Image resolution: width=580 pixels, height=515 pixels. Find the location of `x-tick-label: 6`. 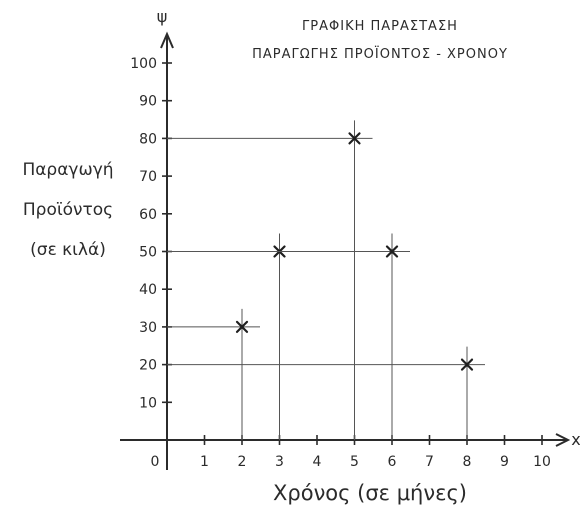

x-tick-label: 6 is located at coordinates (392, 462).